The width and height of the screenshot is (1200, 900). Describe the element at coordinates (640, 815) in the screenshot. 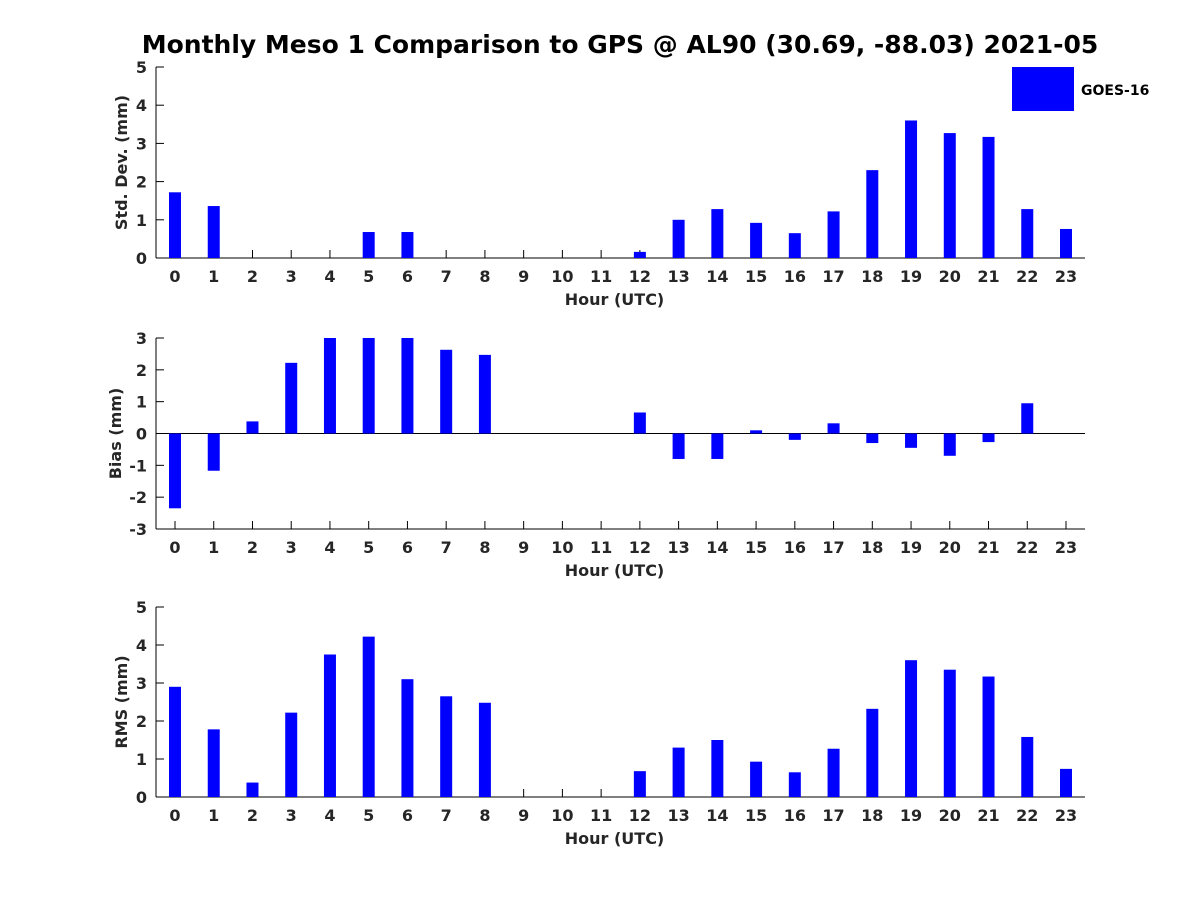

I see `x-tick-label: 12` at that location.